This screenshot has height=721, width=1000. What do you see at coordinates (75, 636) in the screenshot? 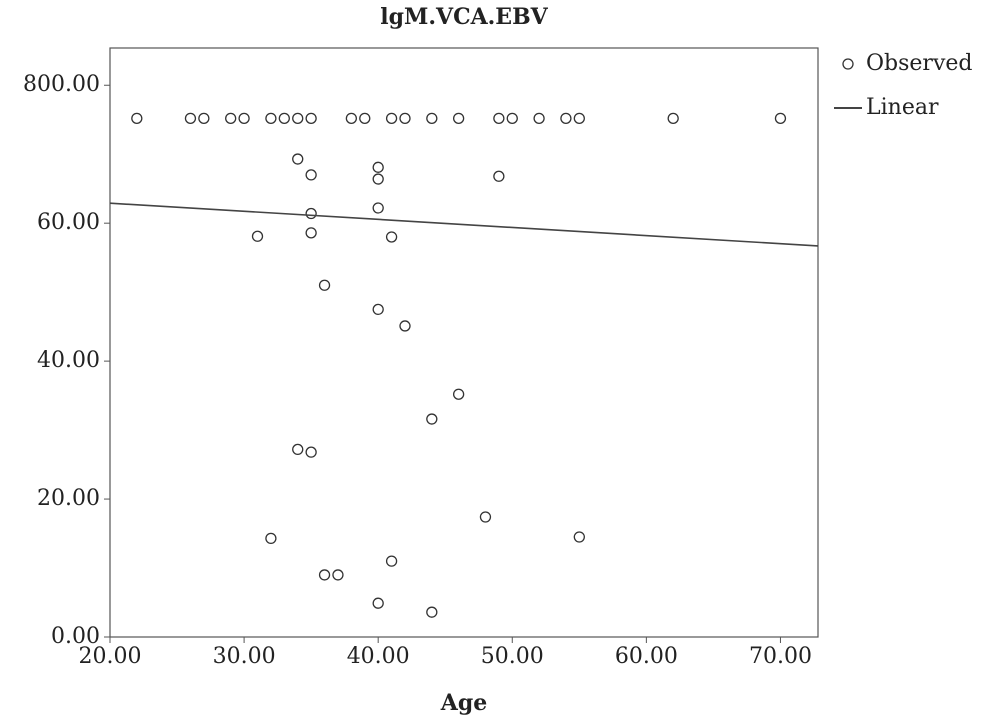
I see `y-tick-label: 0.00` at bounding box center [75, 636].